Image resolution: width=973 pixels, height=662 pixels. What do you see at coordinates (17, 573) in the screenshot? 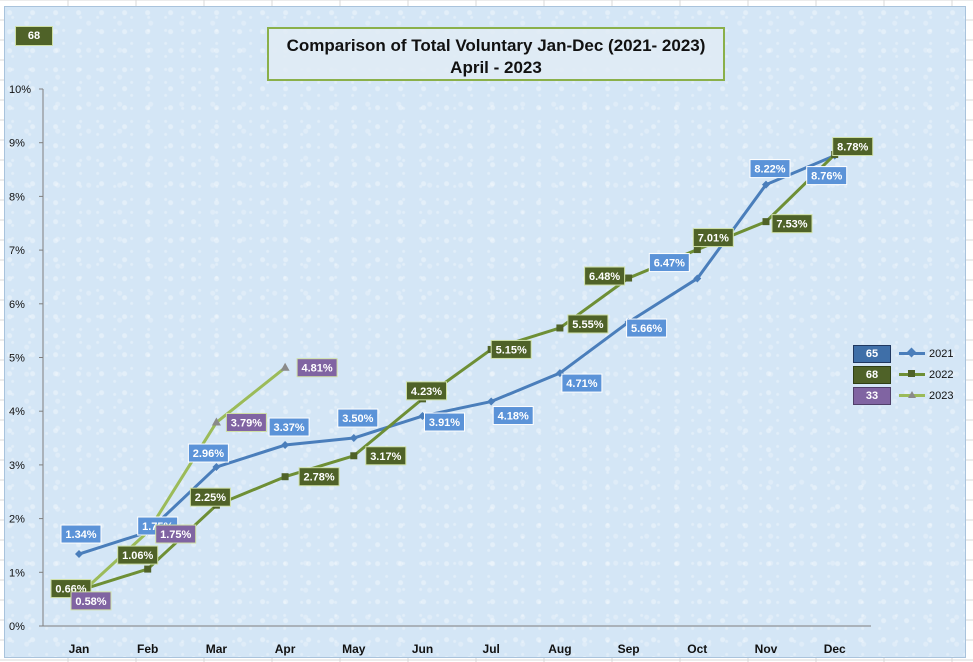
I see `y-tick-label: 1%` at bounding box center [17, 573].